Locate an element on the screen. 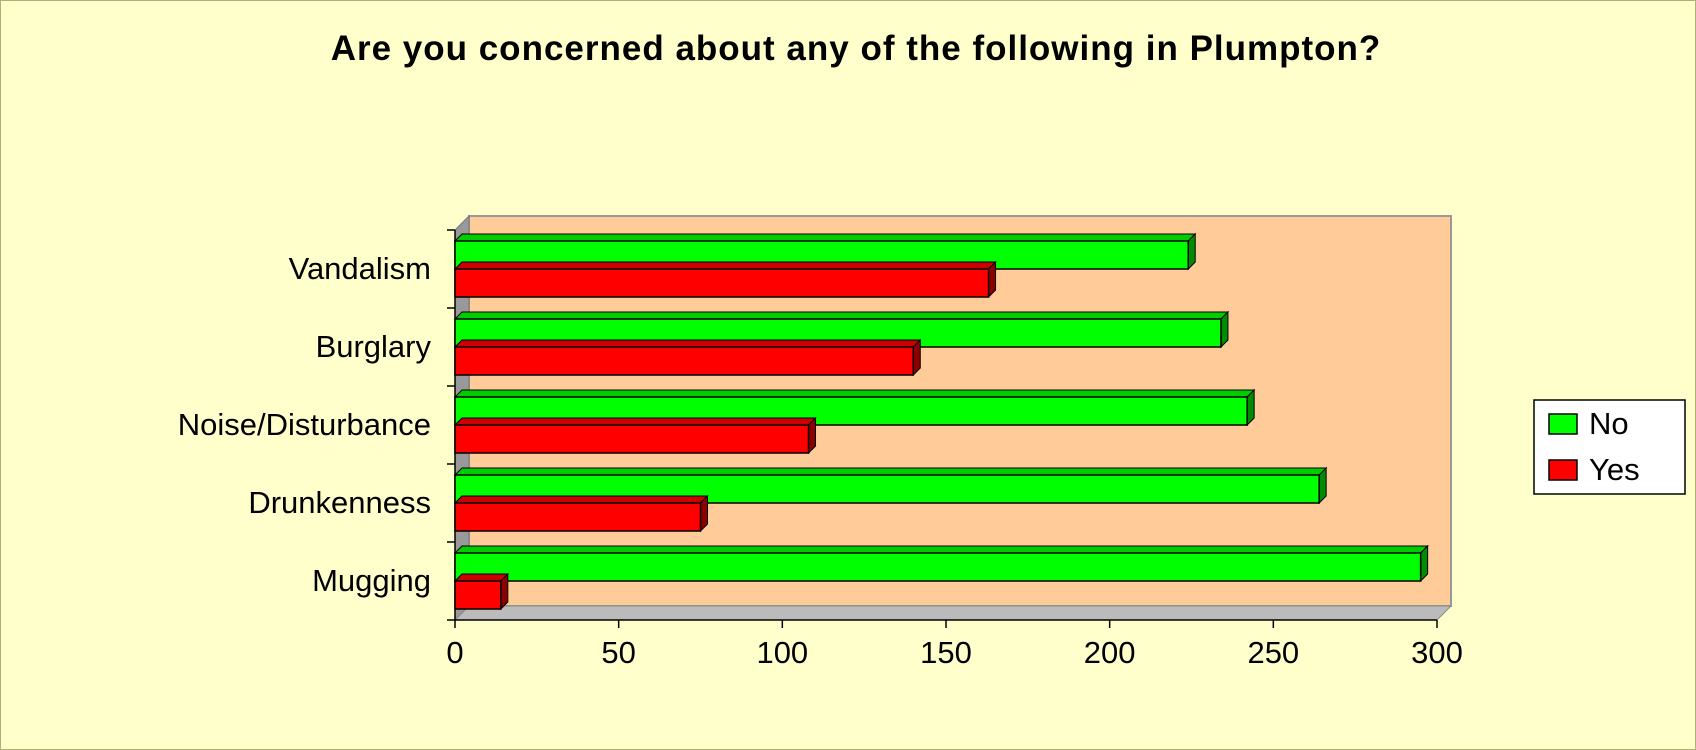 Image resolution: width=1696 pixels, height=750 pixels. x-tick-label: 250 is located at coordinates (1273, 652).